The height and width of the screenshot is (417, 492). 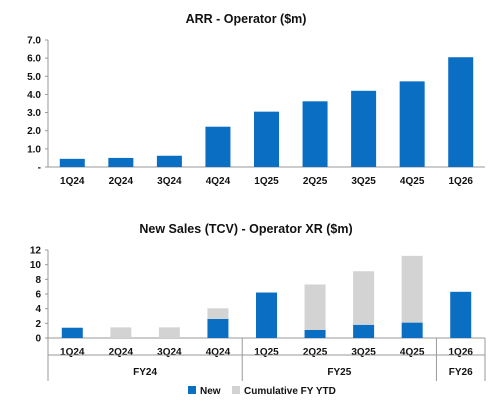 What do you see at coordinates (121, 181) in the screenshot?
I see `arr-x-tick-label: 2Q24` at bounding box center [121, 181].